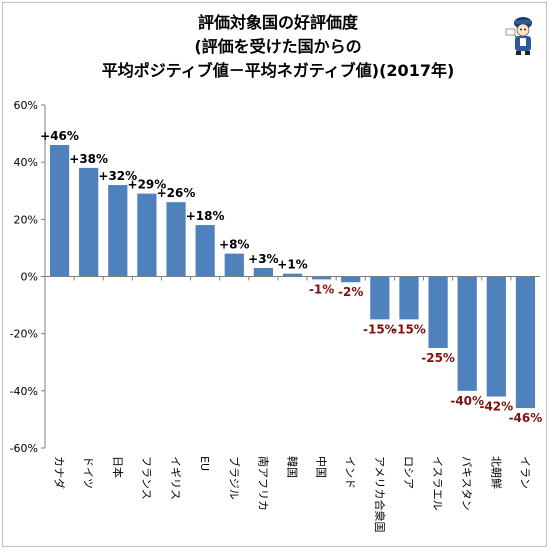 Image resolution: width=551 pixels, height=551 pixels. I want to click on title-line-1: 評価対象国の好評価度, so click(277, 22).